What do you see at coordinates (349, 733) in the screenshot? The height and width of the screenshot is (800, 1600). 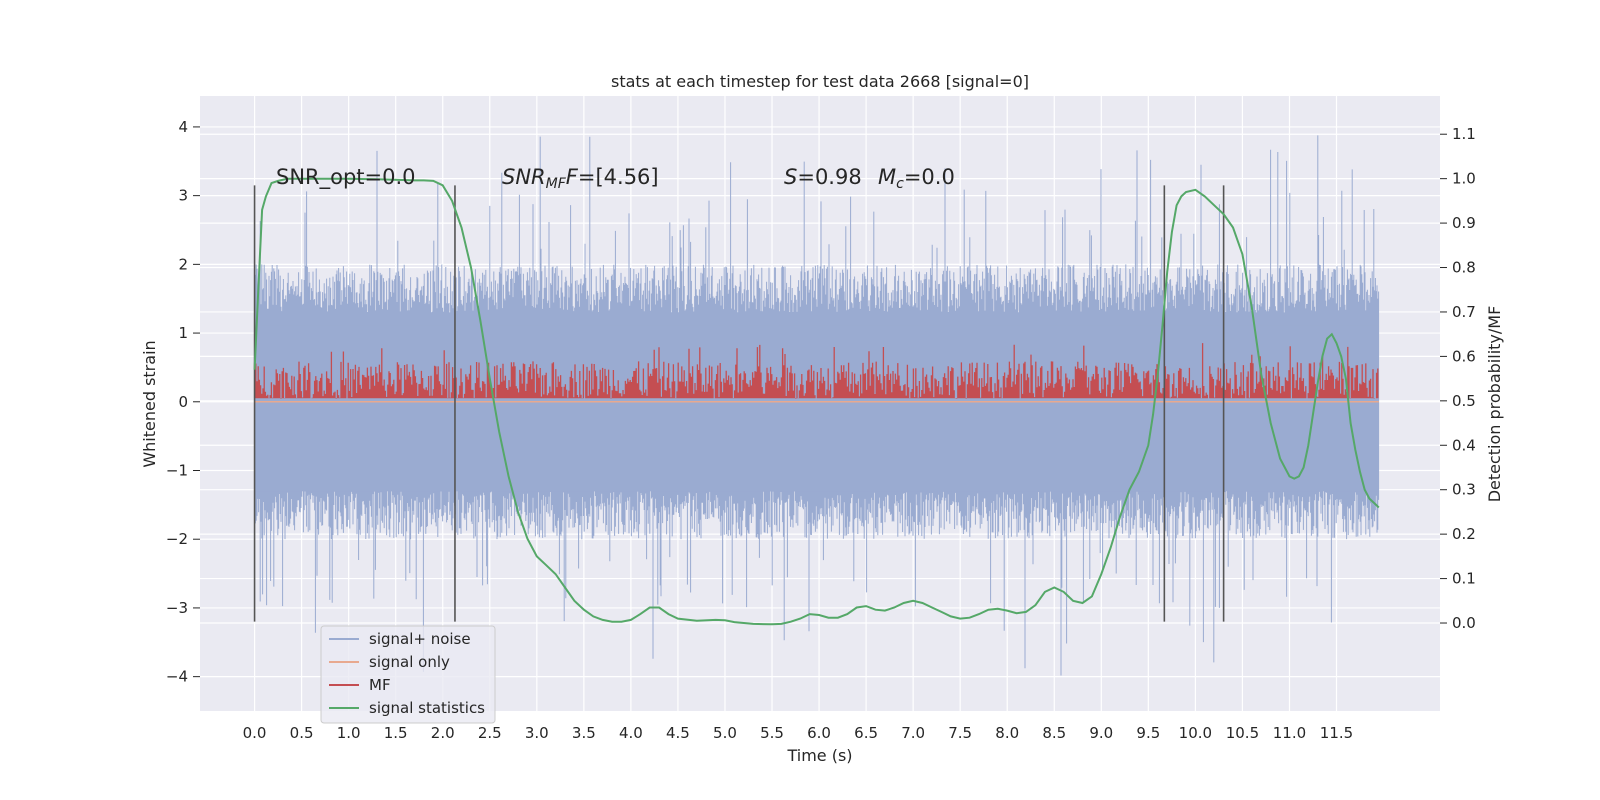 I see `x-tick-label: 1.0` at bounding box center [349, 733].